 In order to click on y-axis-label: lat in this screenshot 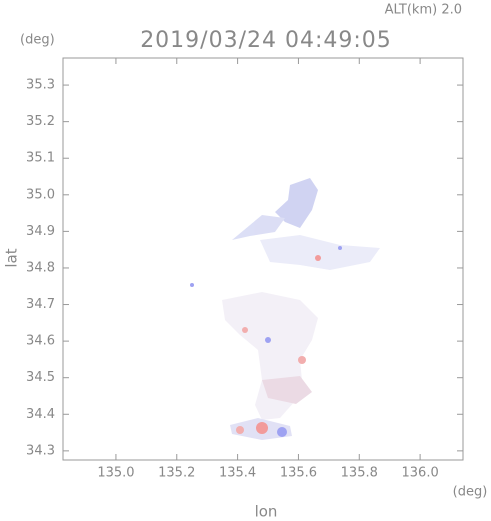, I will do `click(12, 257)`.